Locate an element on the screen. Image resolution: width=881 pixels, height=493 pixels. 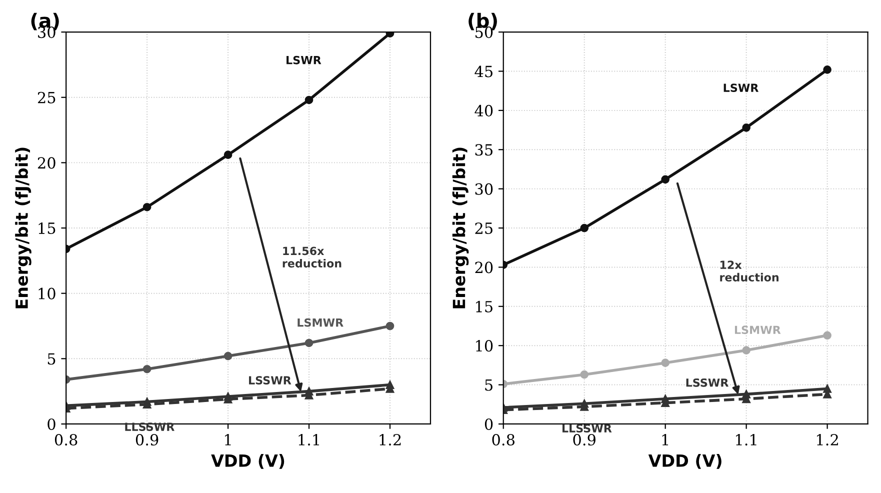
y-tick-label: 35 is located at coordinates (483, 150).